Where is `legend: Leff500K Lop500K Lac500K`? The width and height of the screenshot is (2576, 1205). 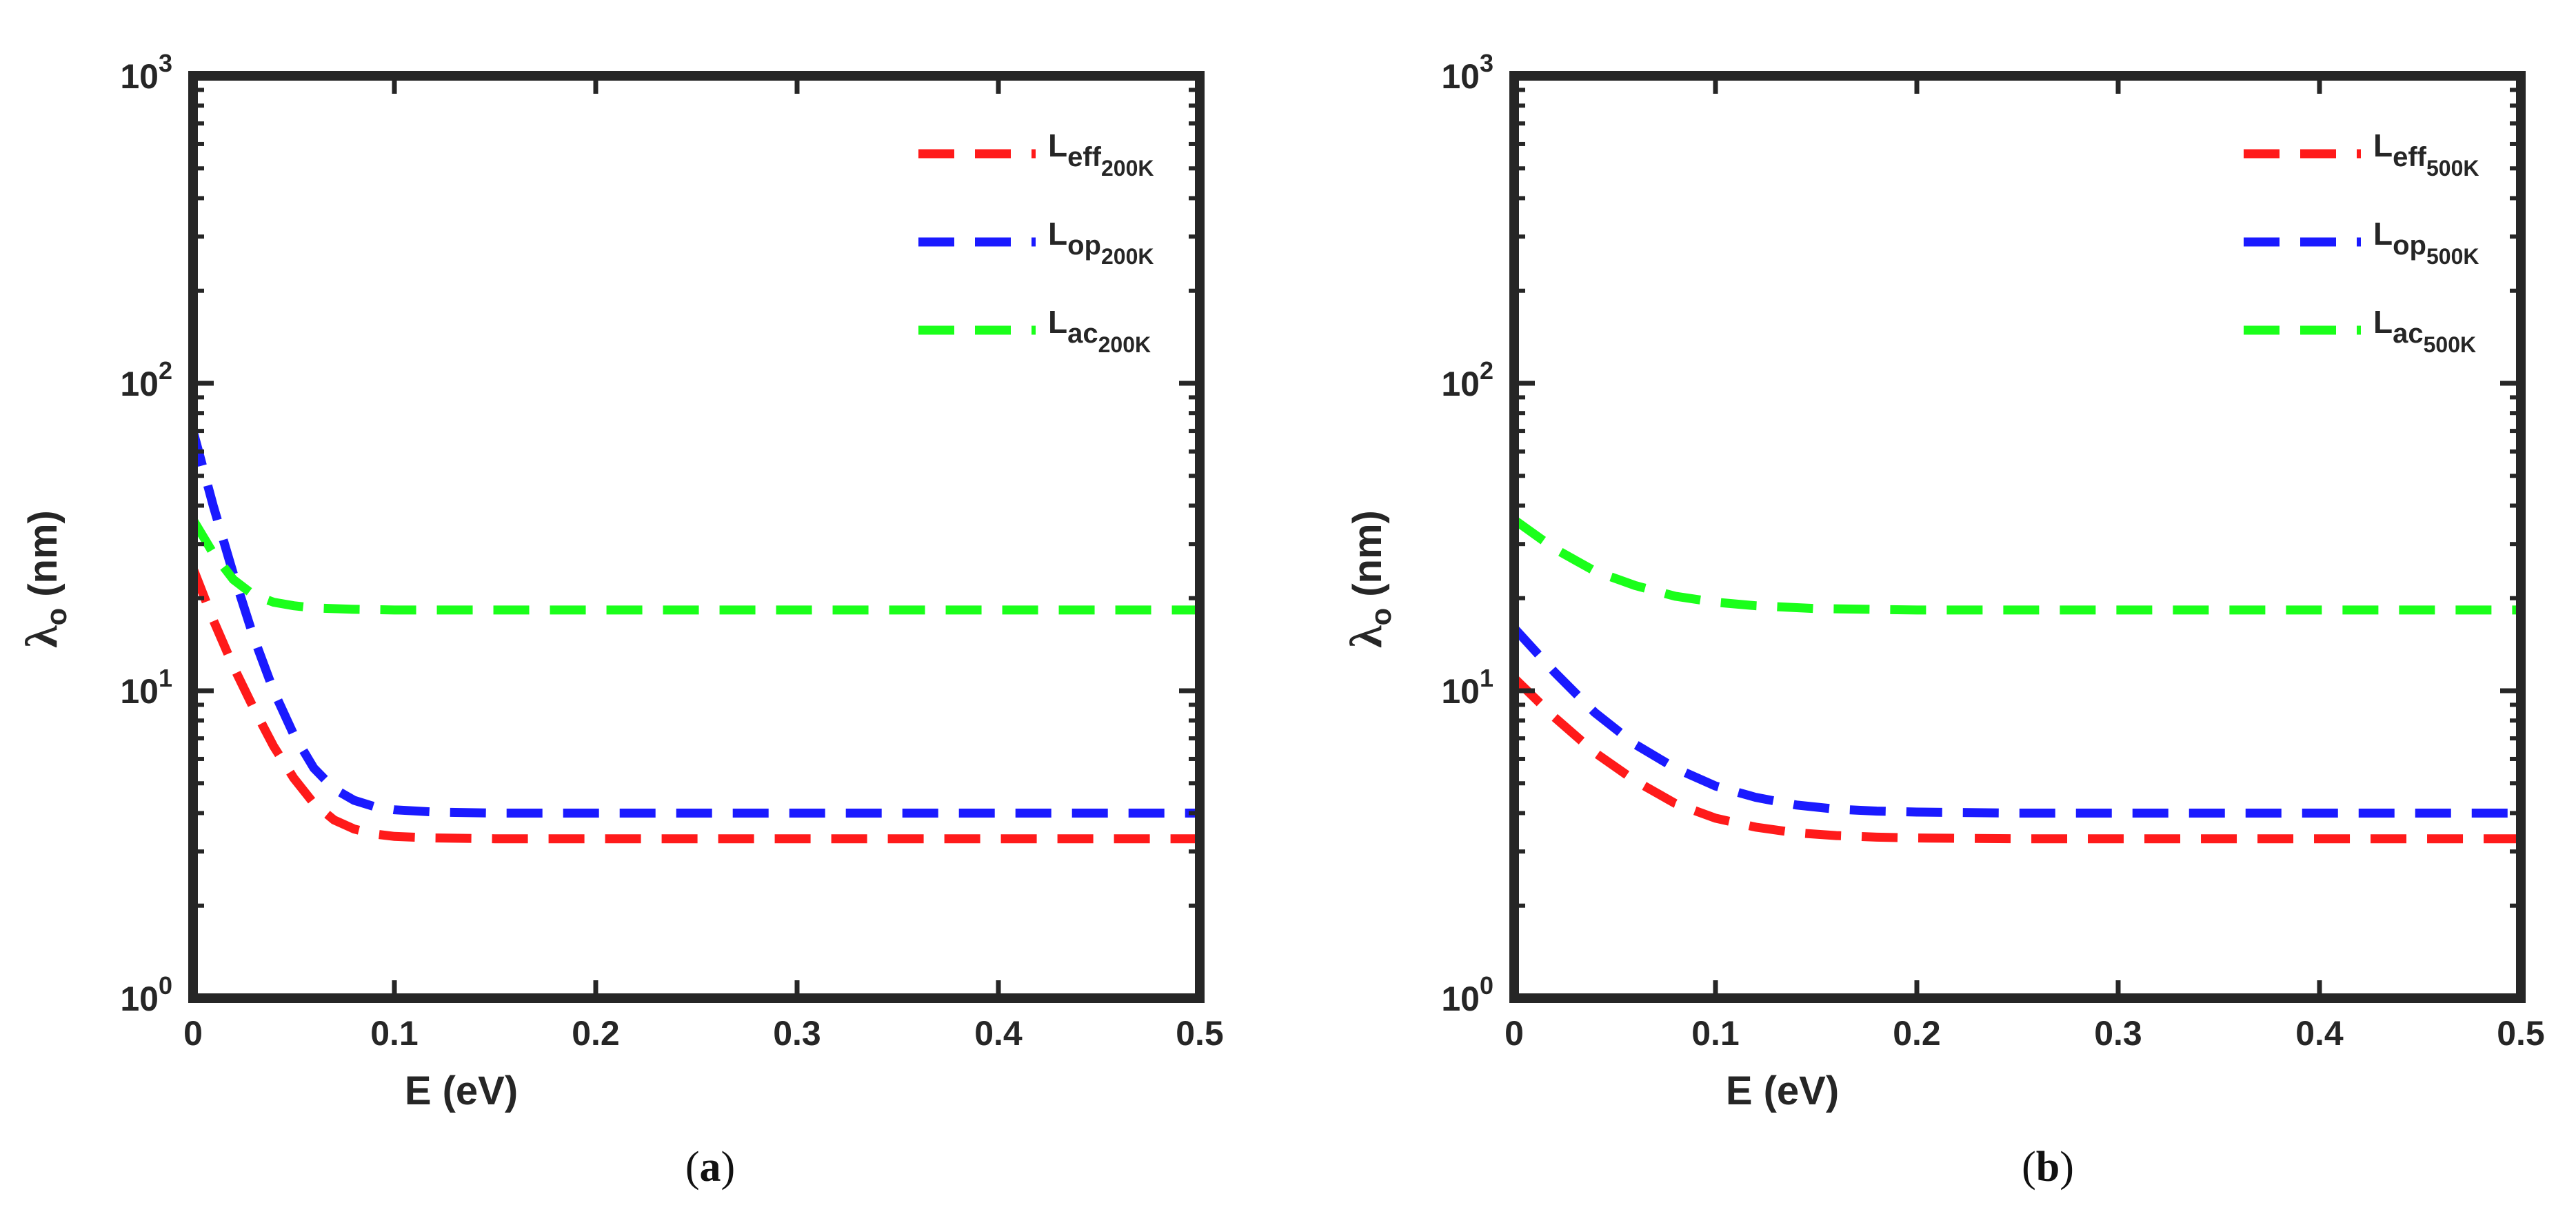
legend: Leff500K Lop500K Lac500K is located at coordinates (2361, 242).